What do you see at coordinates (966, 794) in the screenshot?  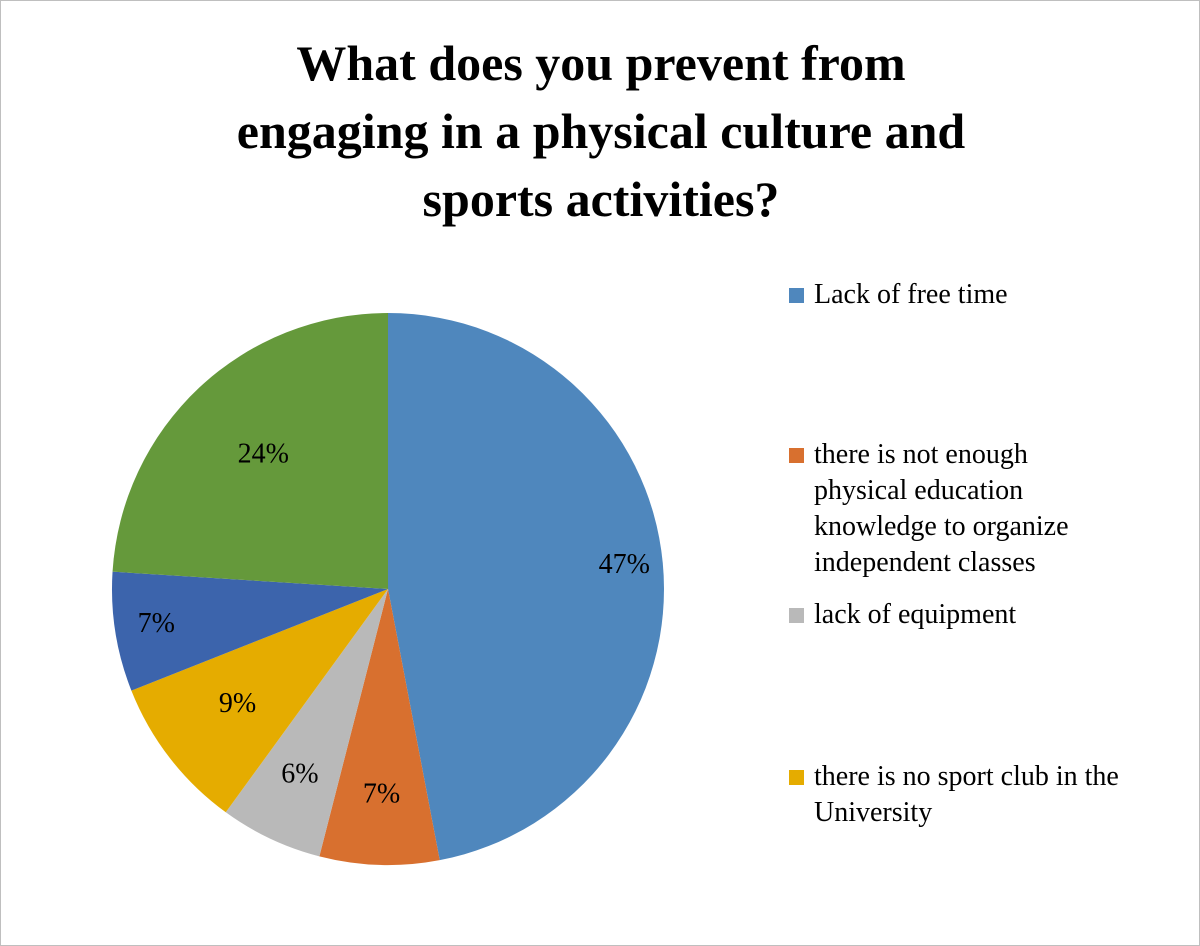 I see `legend-label: there is no sport club in the University` at bounding box center [966, 794].